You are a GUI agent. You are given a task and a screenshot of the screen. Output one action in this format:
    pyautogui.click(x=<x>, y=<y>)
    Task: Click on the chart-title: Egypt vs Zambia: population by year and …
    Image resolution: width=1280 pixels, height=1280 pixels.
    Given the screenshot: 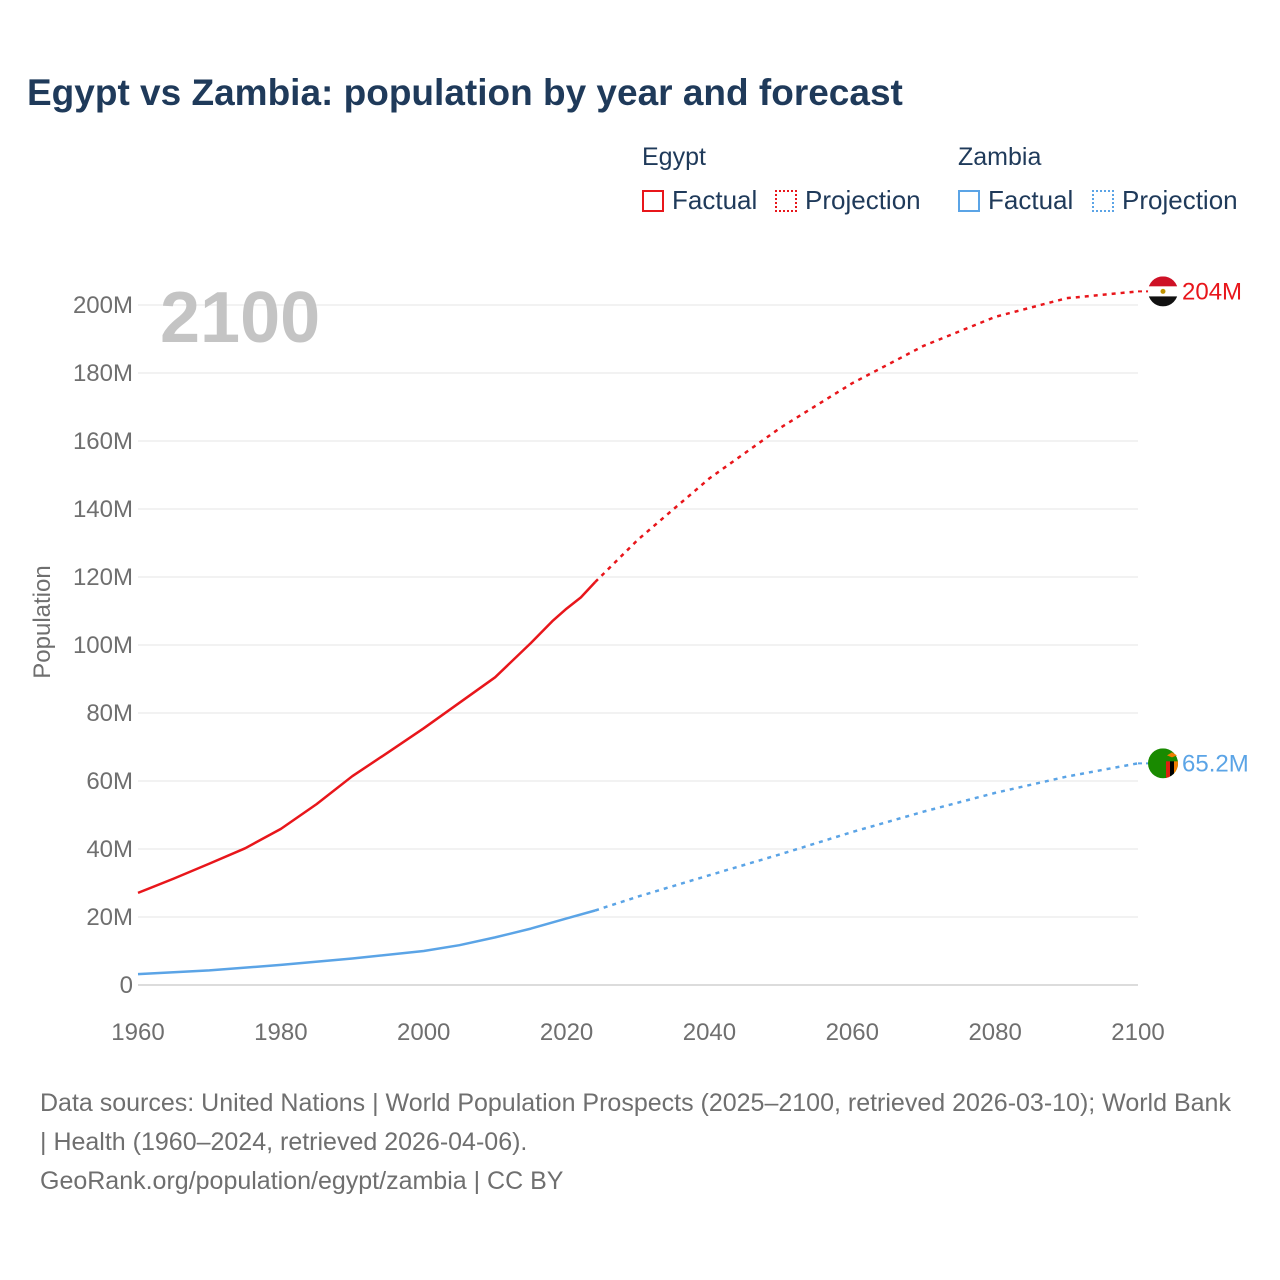 What is the action you would take?
    pyautogui.click(x=465, y=92)
    